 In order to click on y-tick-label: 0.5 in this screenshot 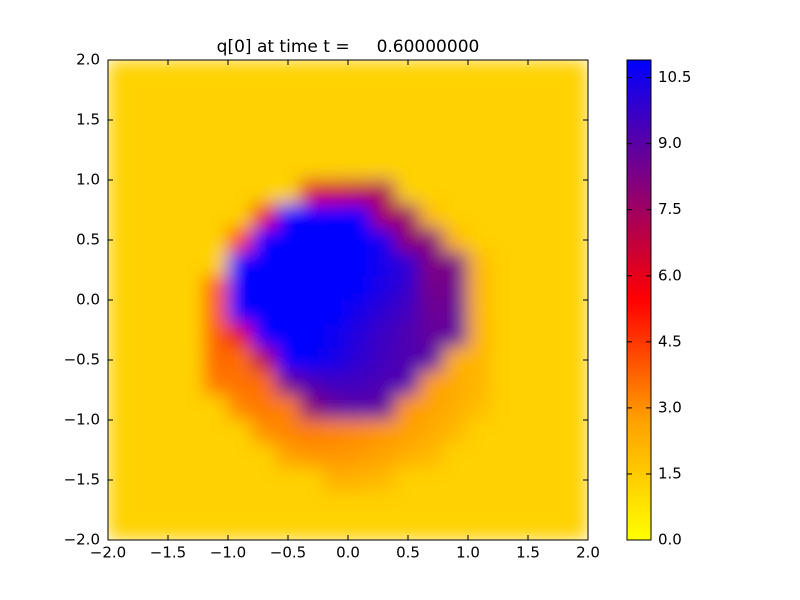, I will do `click(88, 240)`.